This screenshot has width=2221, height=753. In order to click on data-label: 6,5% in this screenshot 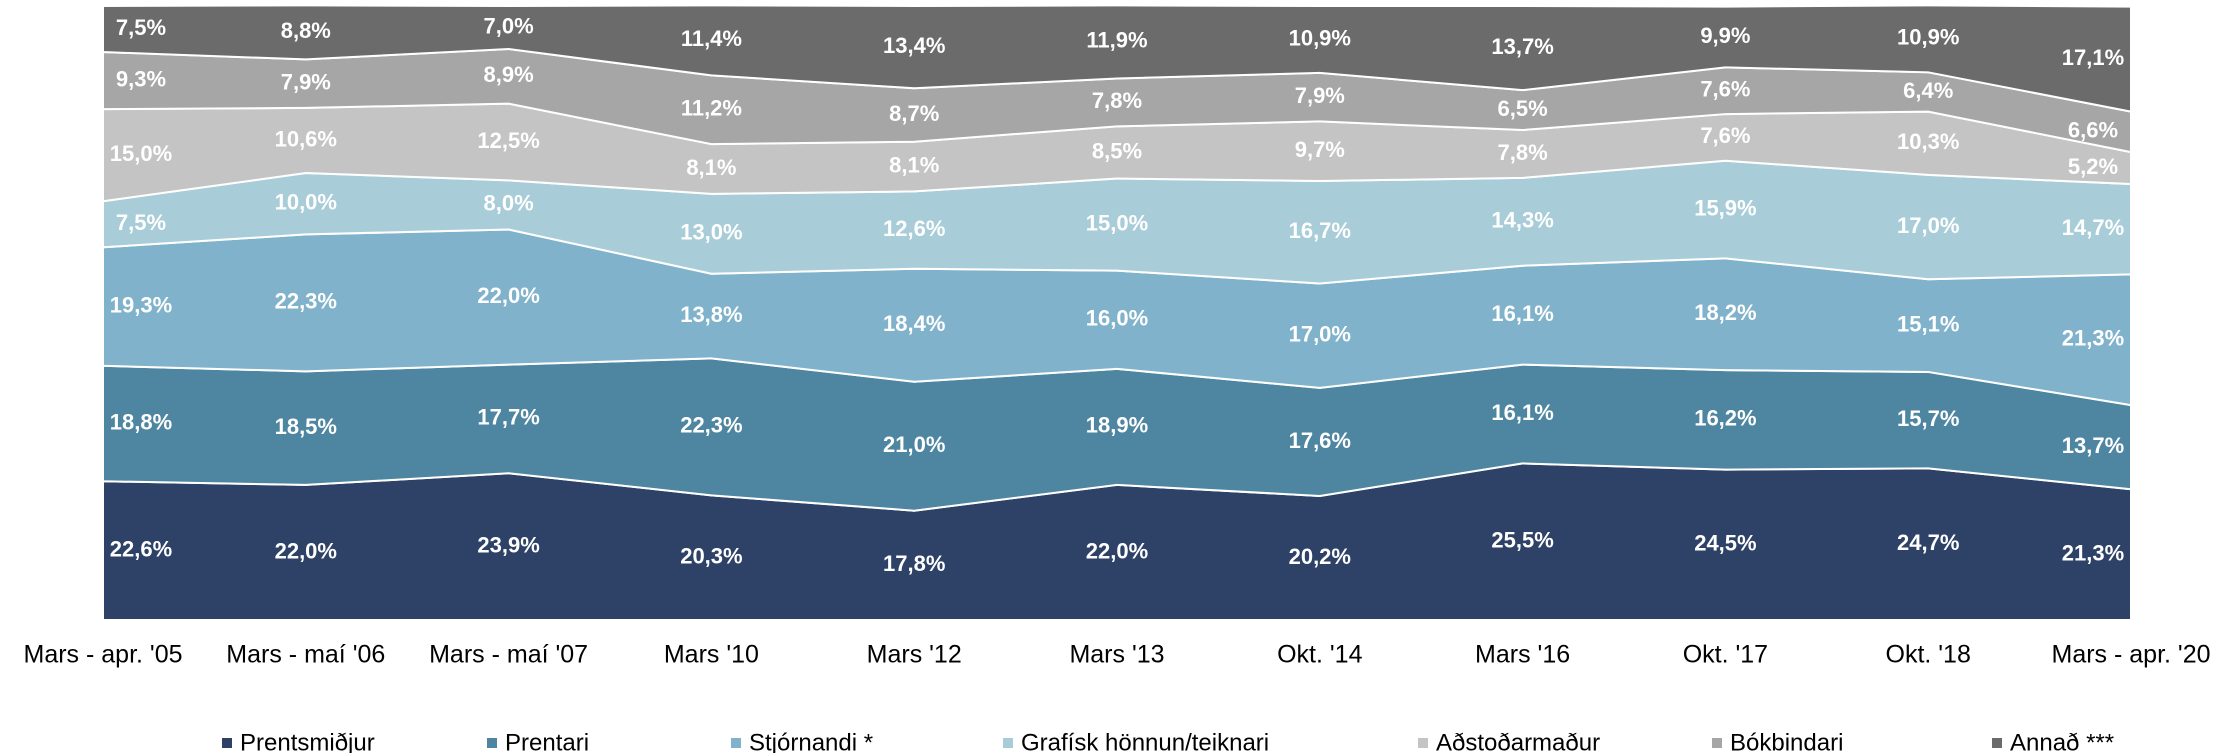, I will do `click(1523, 108)`.